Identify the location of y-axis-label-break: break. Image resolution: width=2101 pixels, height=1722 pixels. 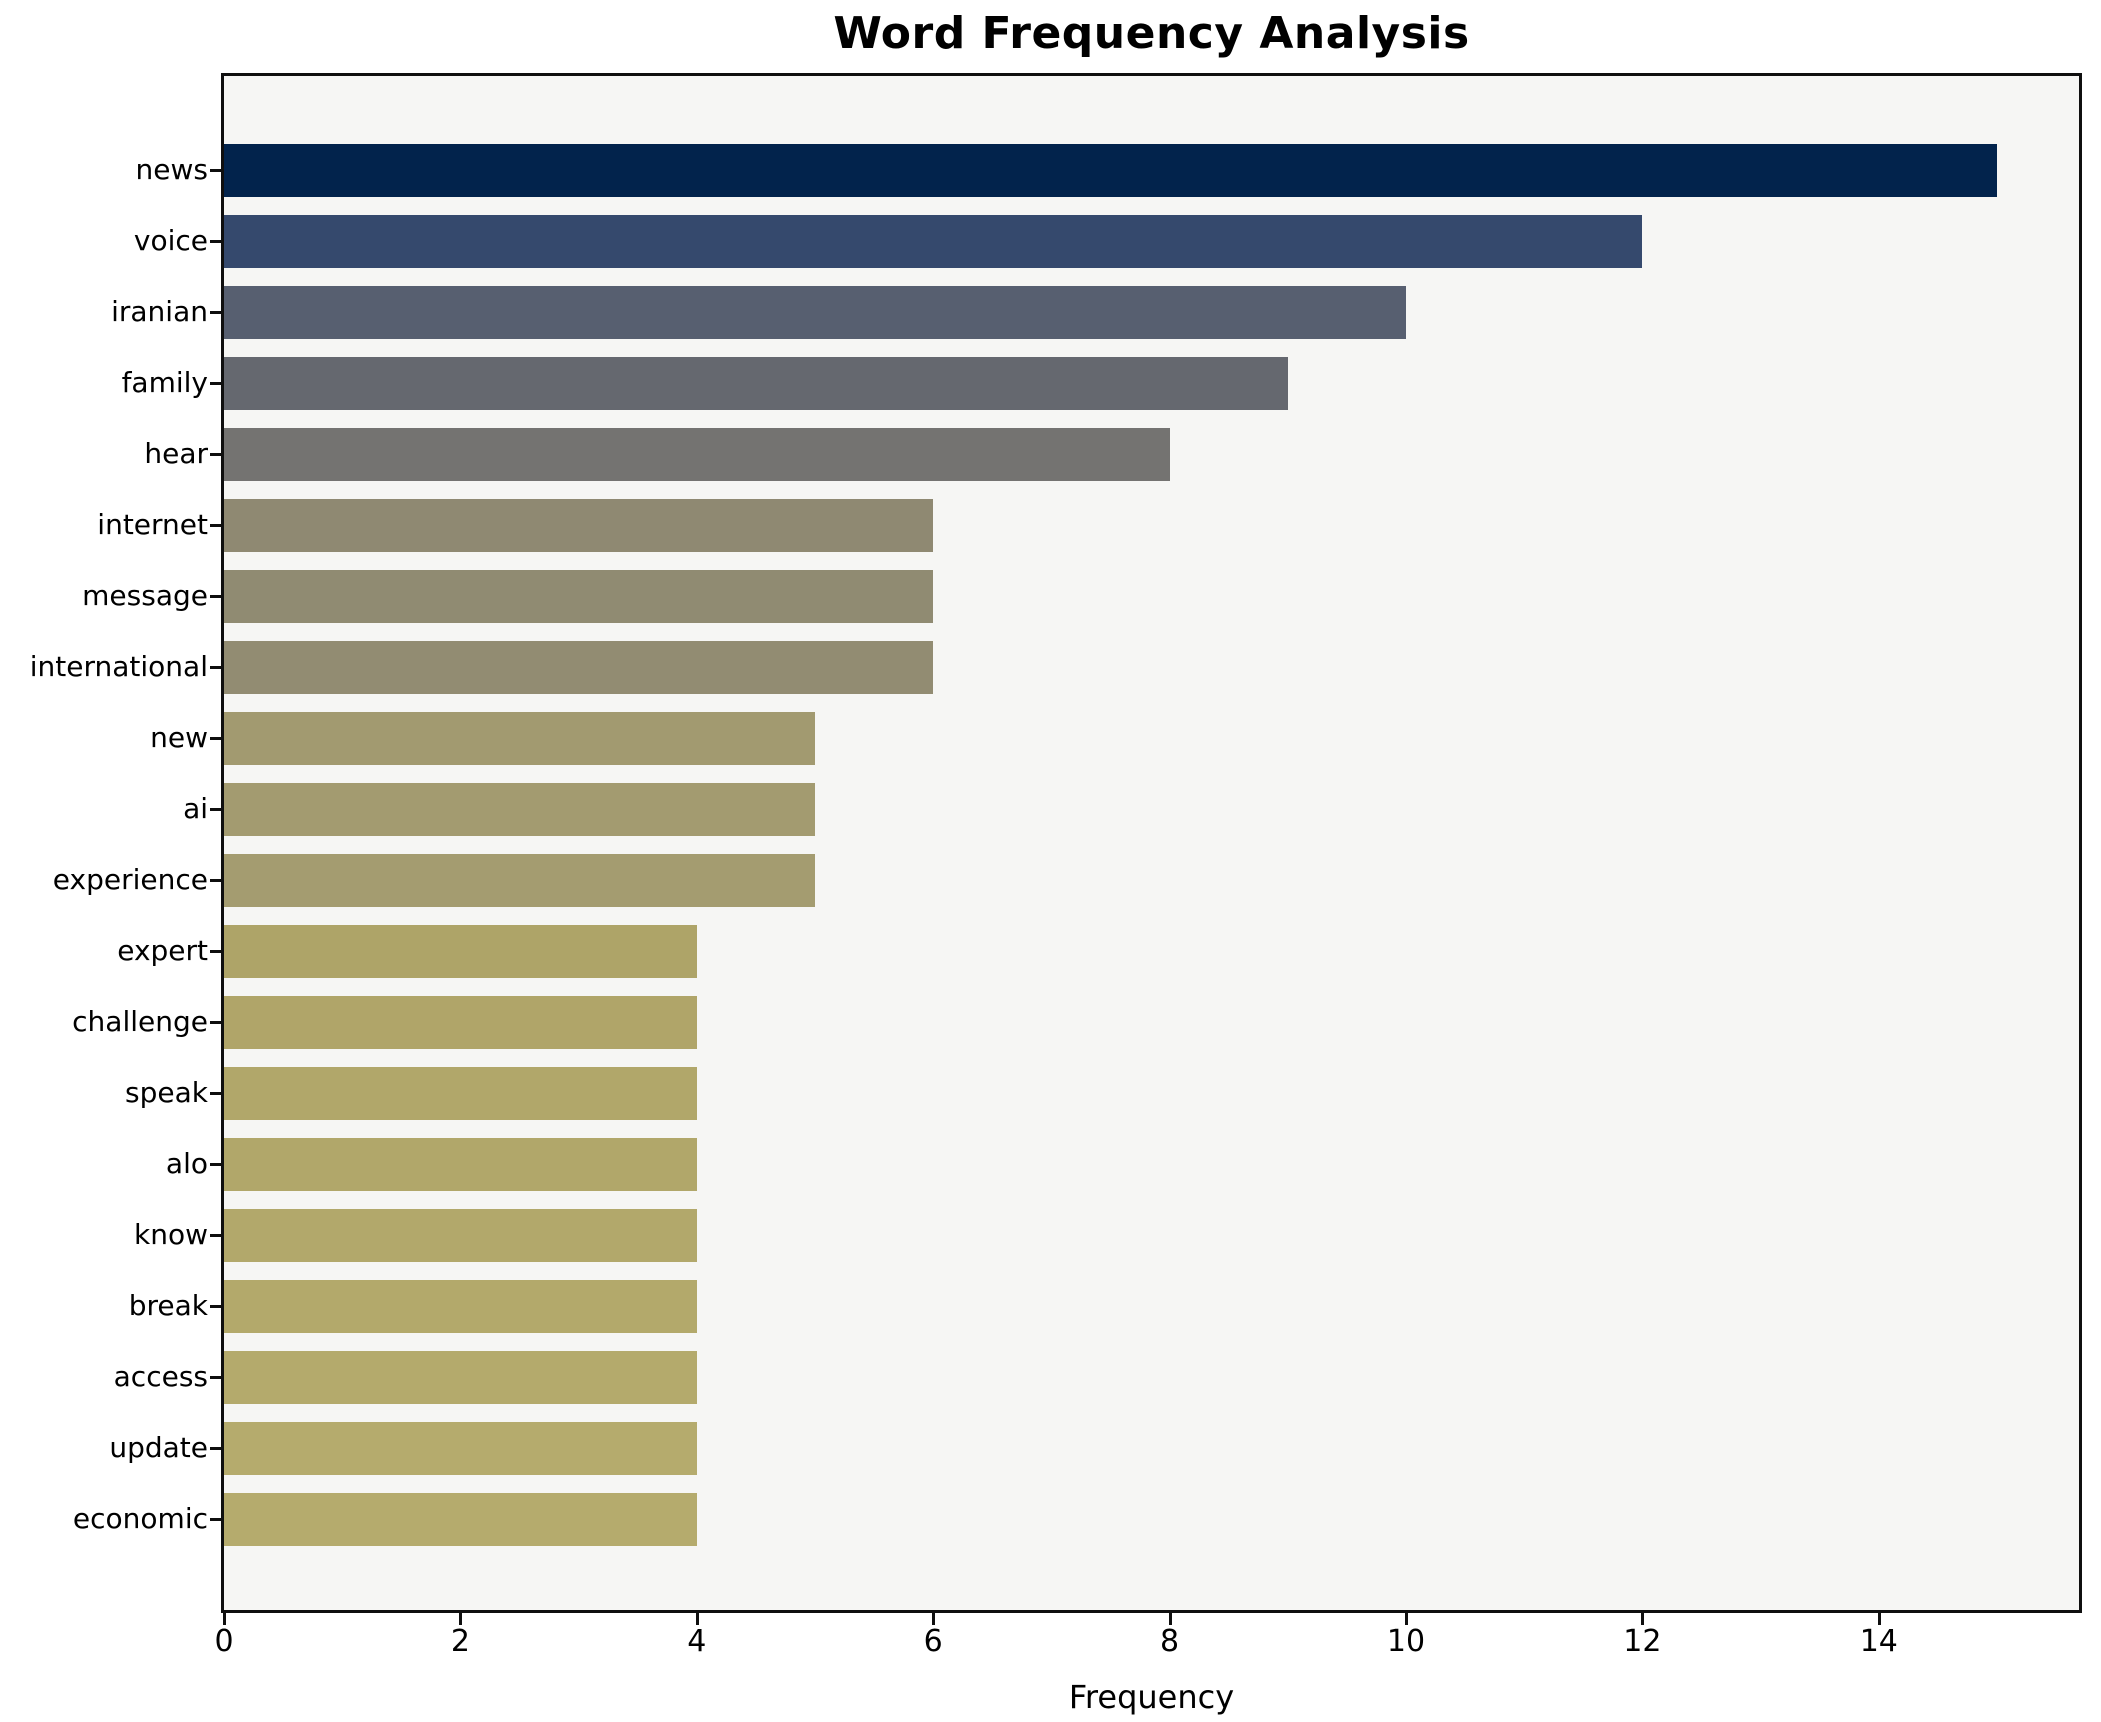
(168, 1305).